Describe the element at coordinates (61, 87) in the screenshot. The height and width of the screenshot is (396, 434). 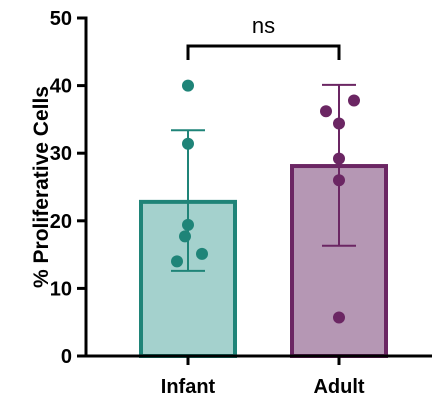
I see `y-tick-label: 40` at that location.